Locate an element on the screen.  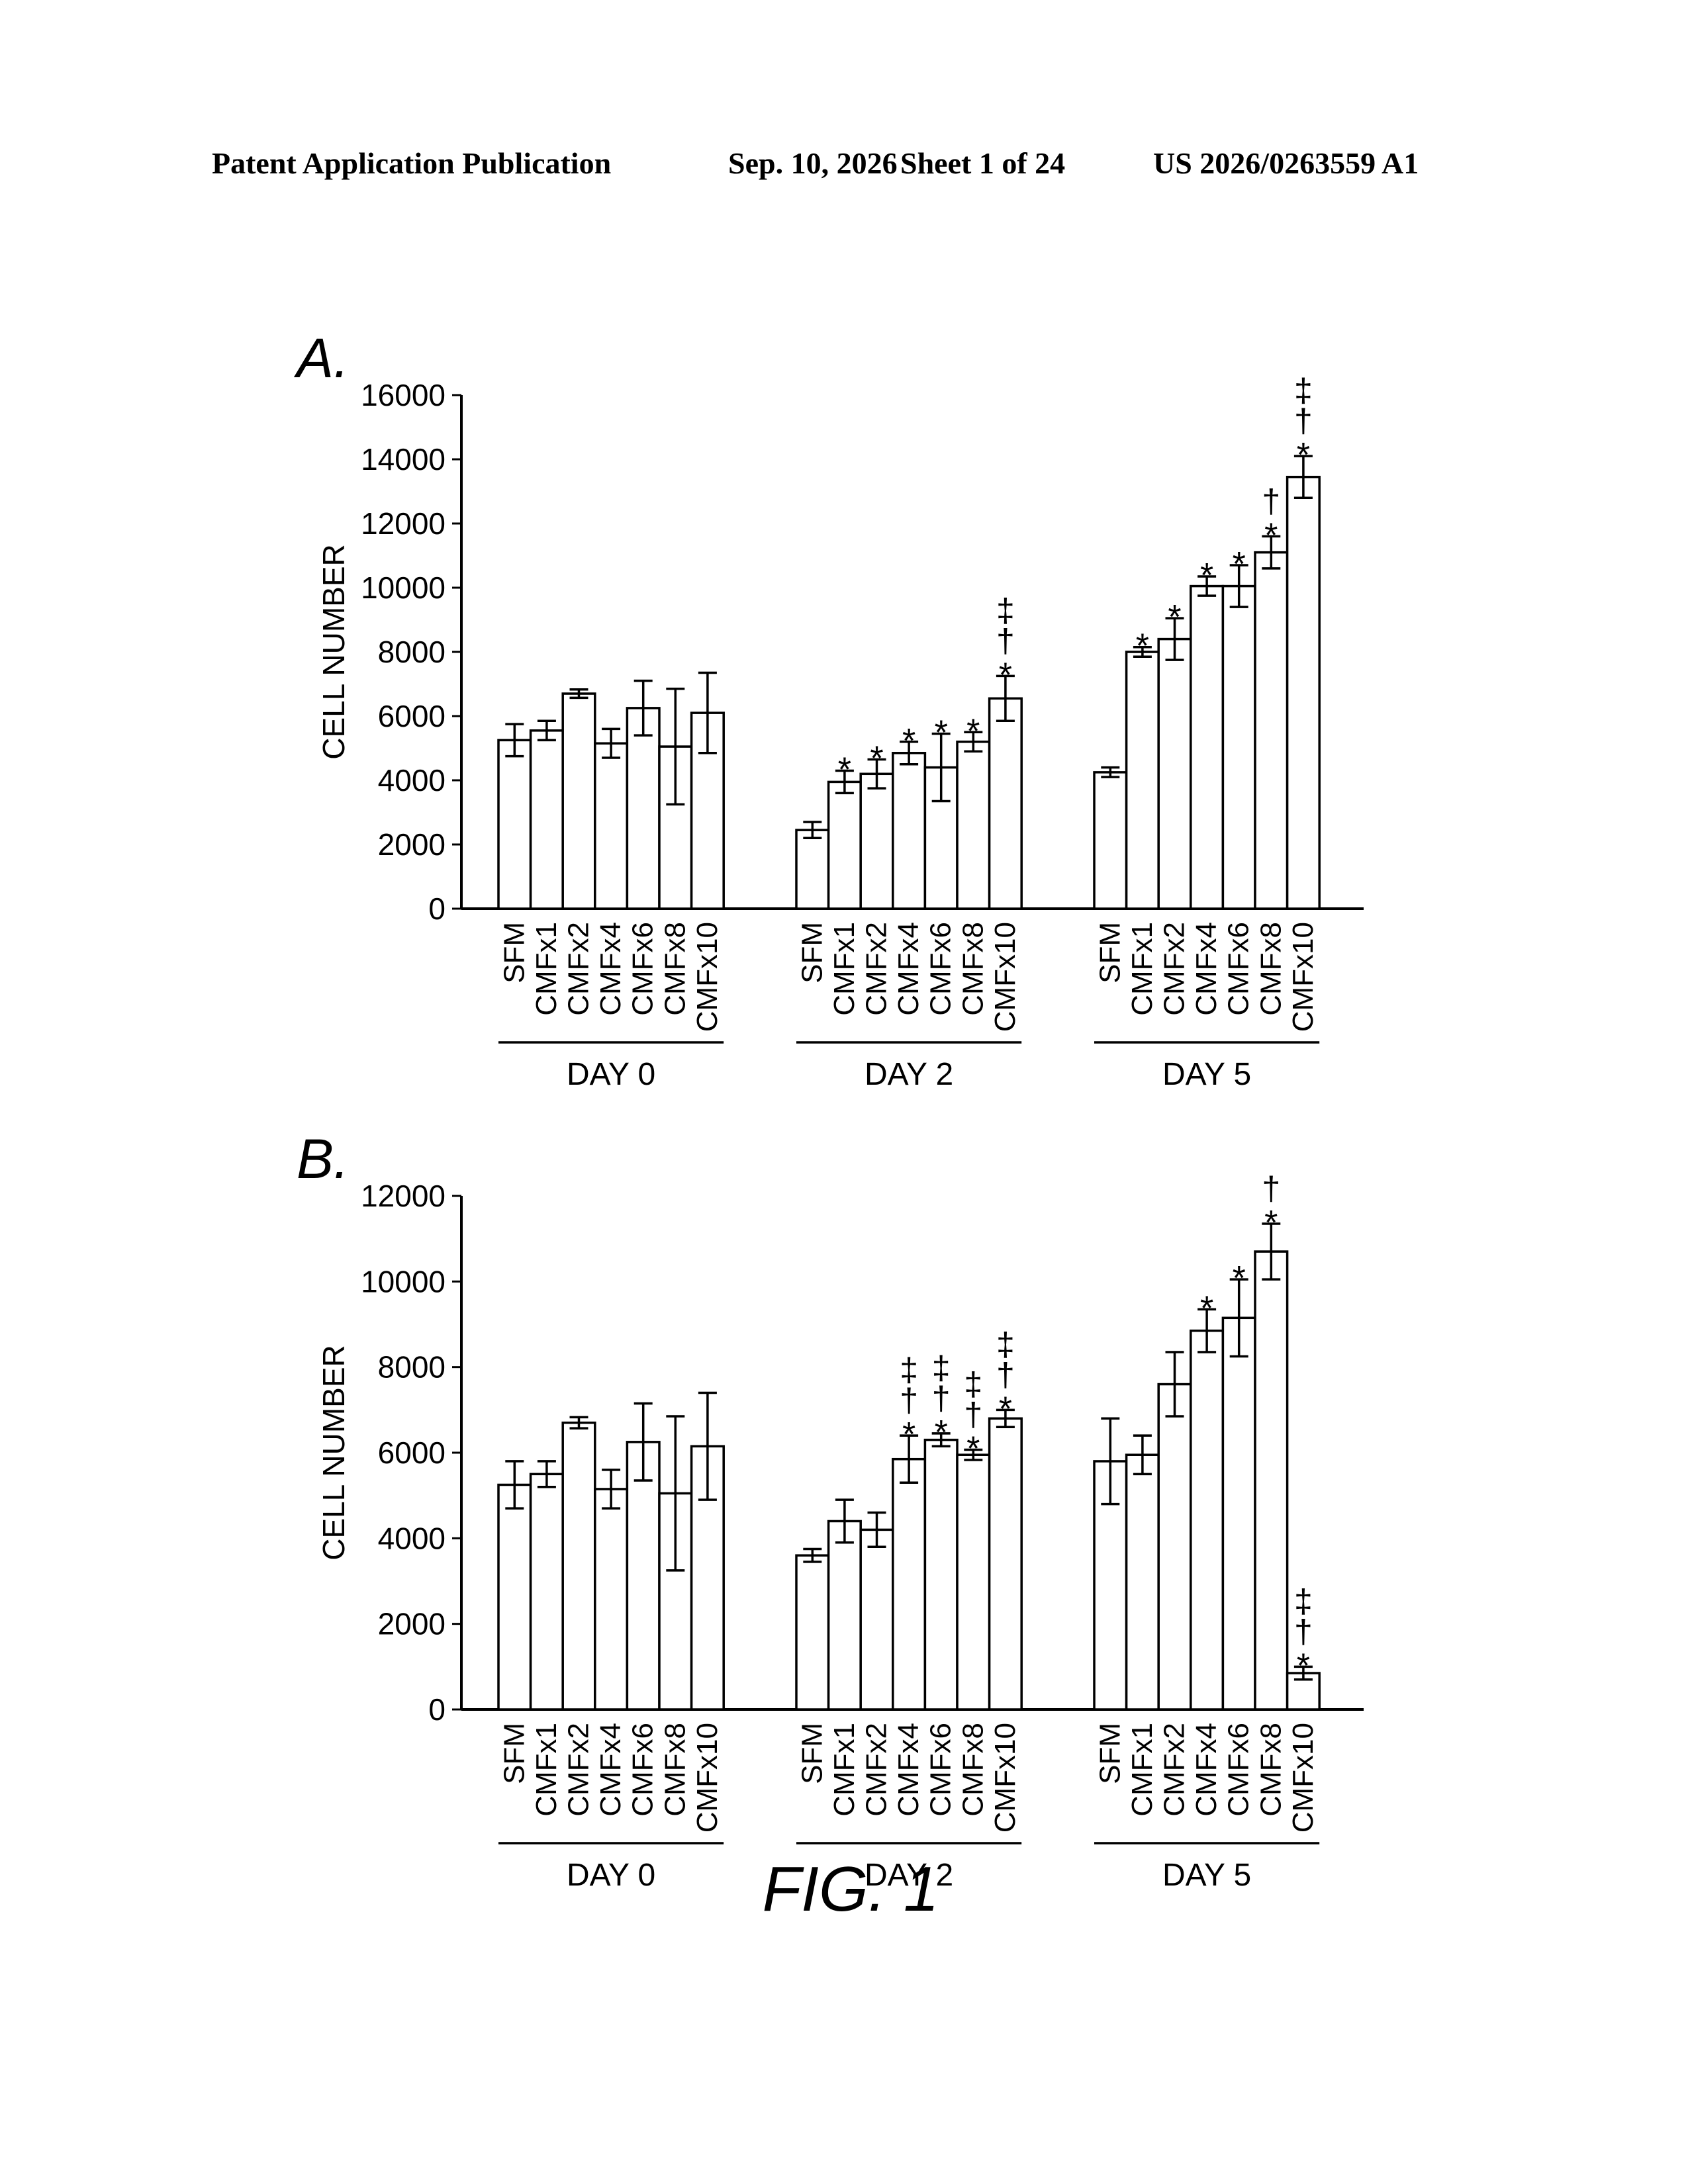
header-publication: Patent Application Publication is located at coordinates (411, 163).